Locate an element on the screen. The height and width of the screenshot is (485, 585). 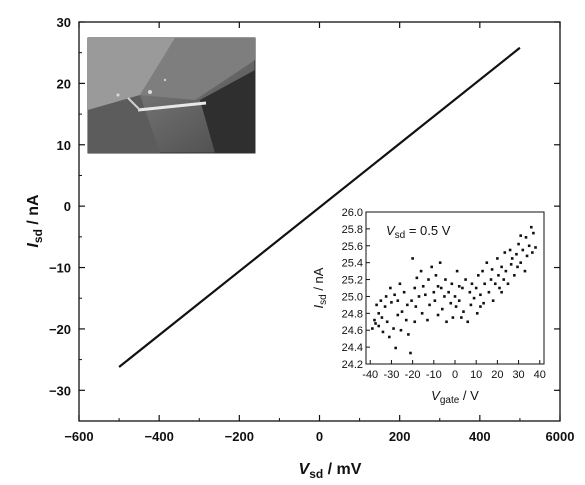
main-x-tick-label: −400 is located at coordinates (159, 436).